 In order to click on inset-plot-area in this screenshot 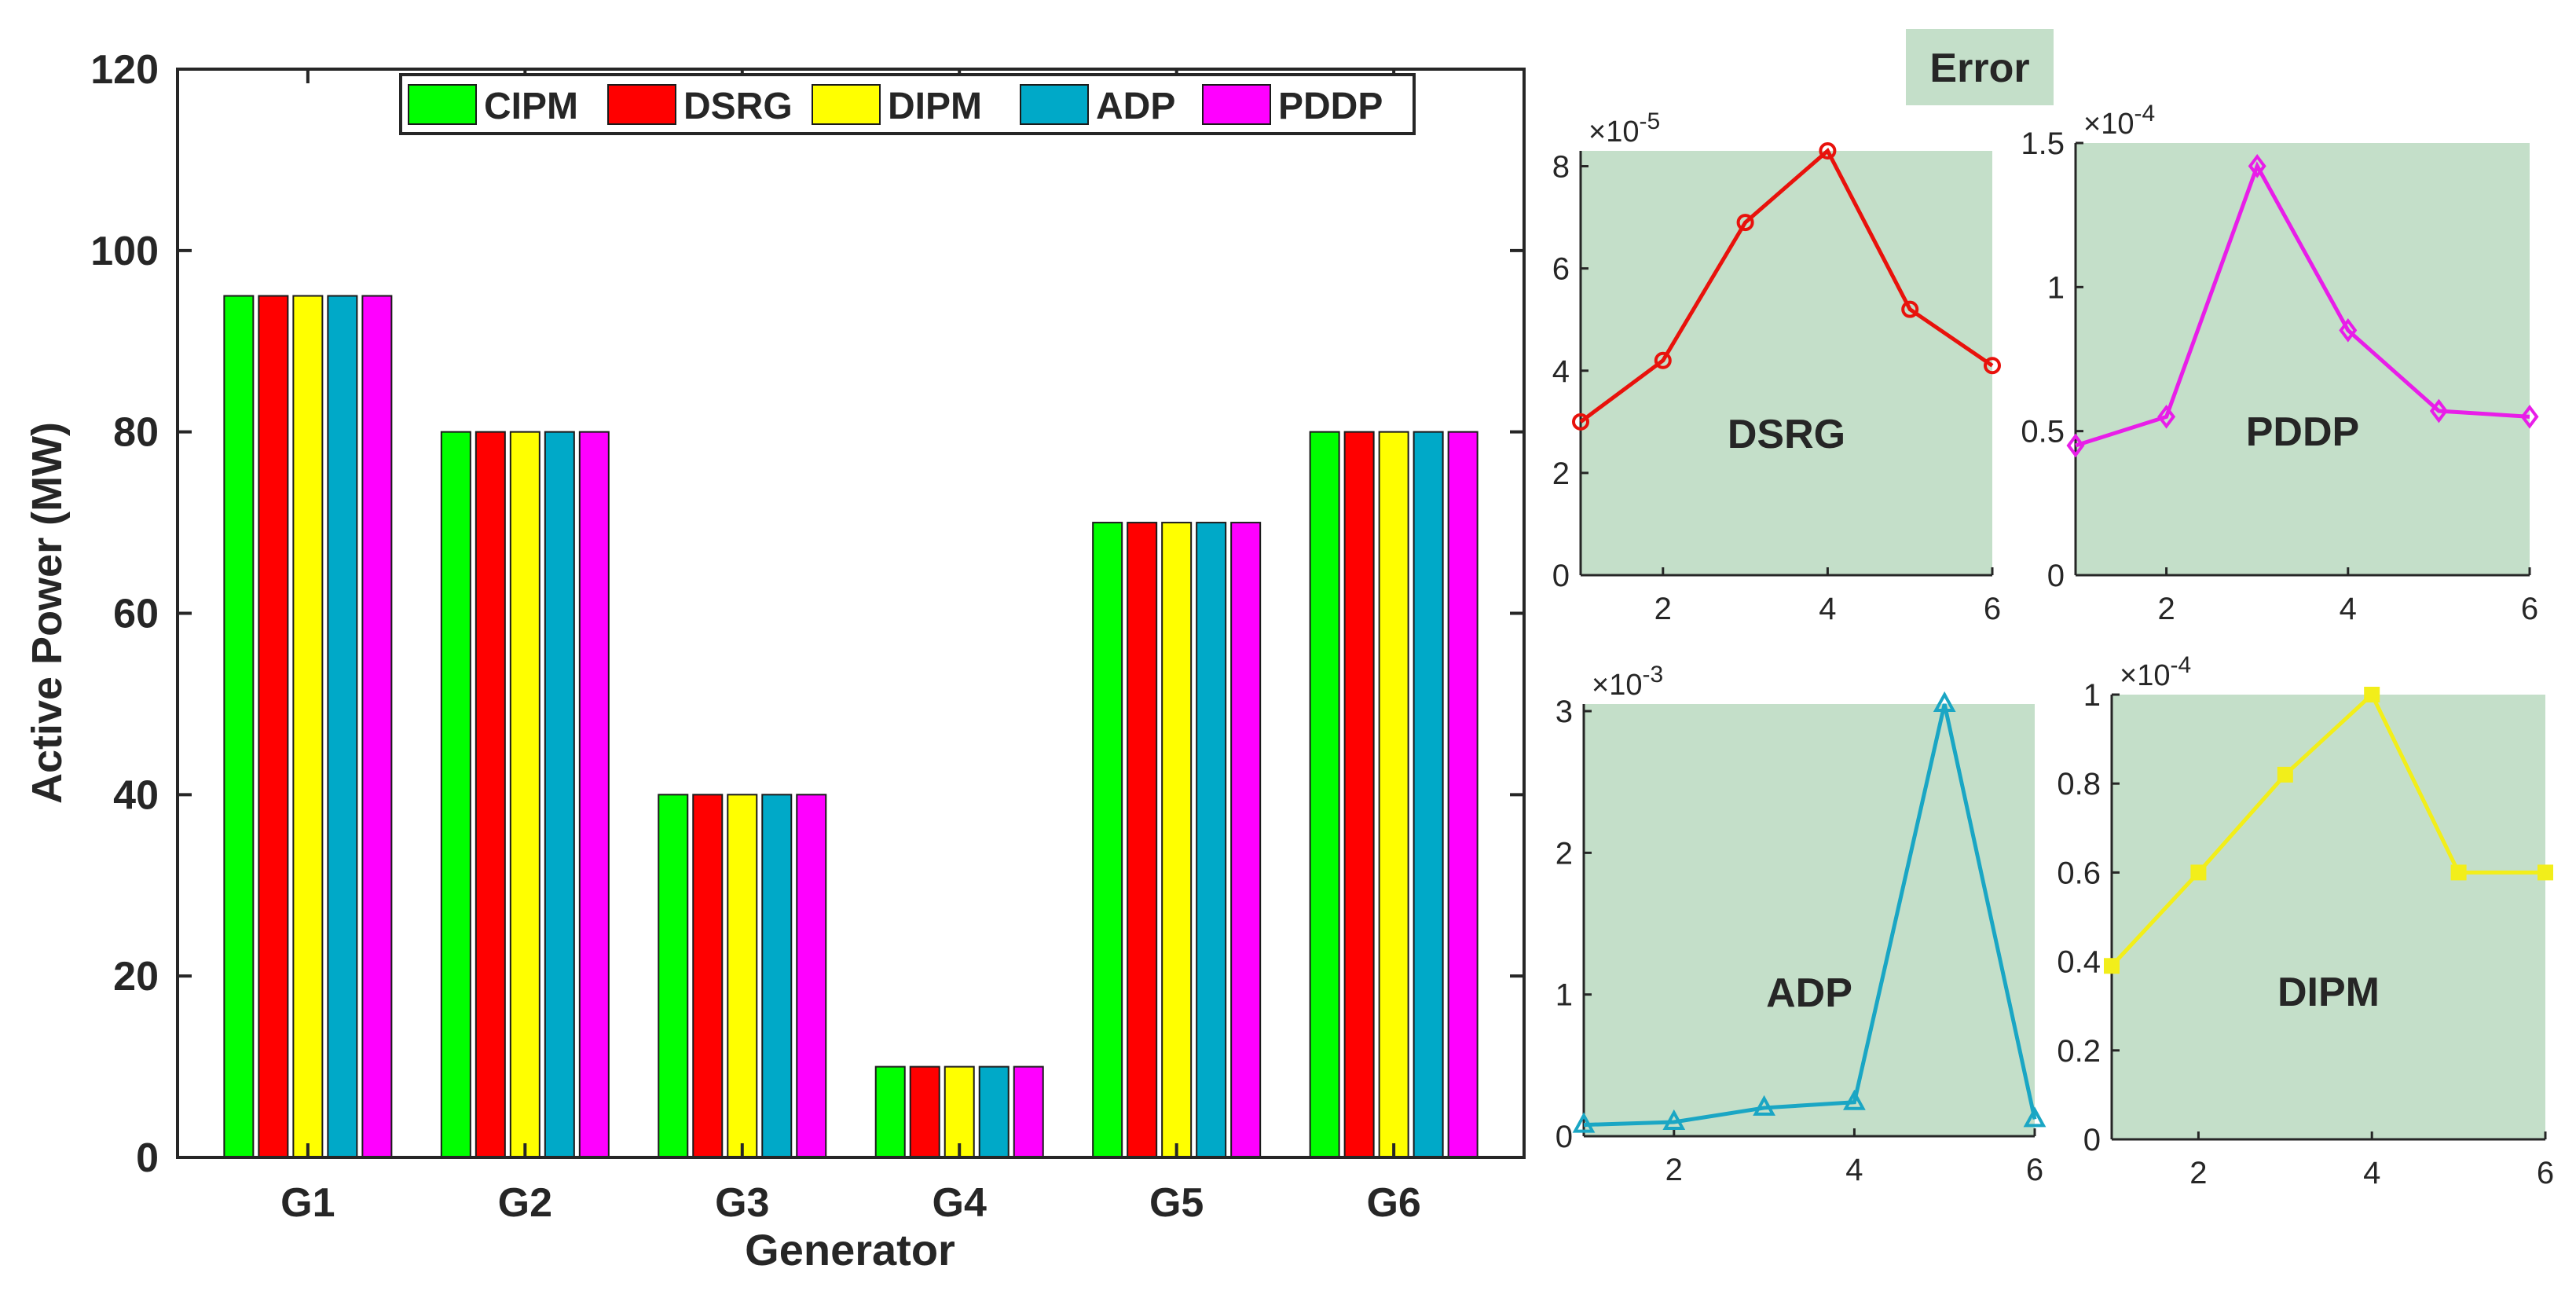, I will do `click(2303, 359)`.